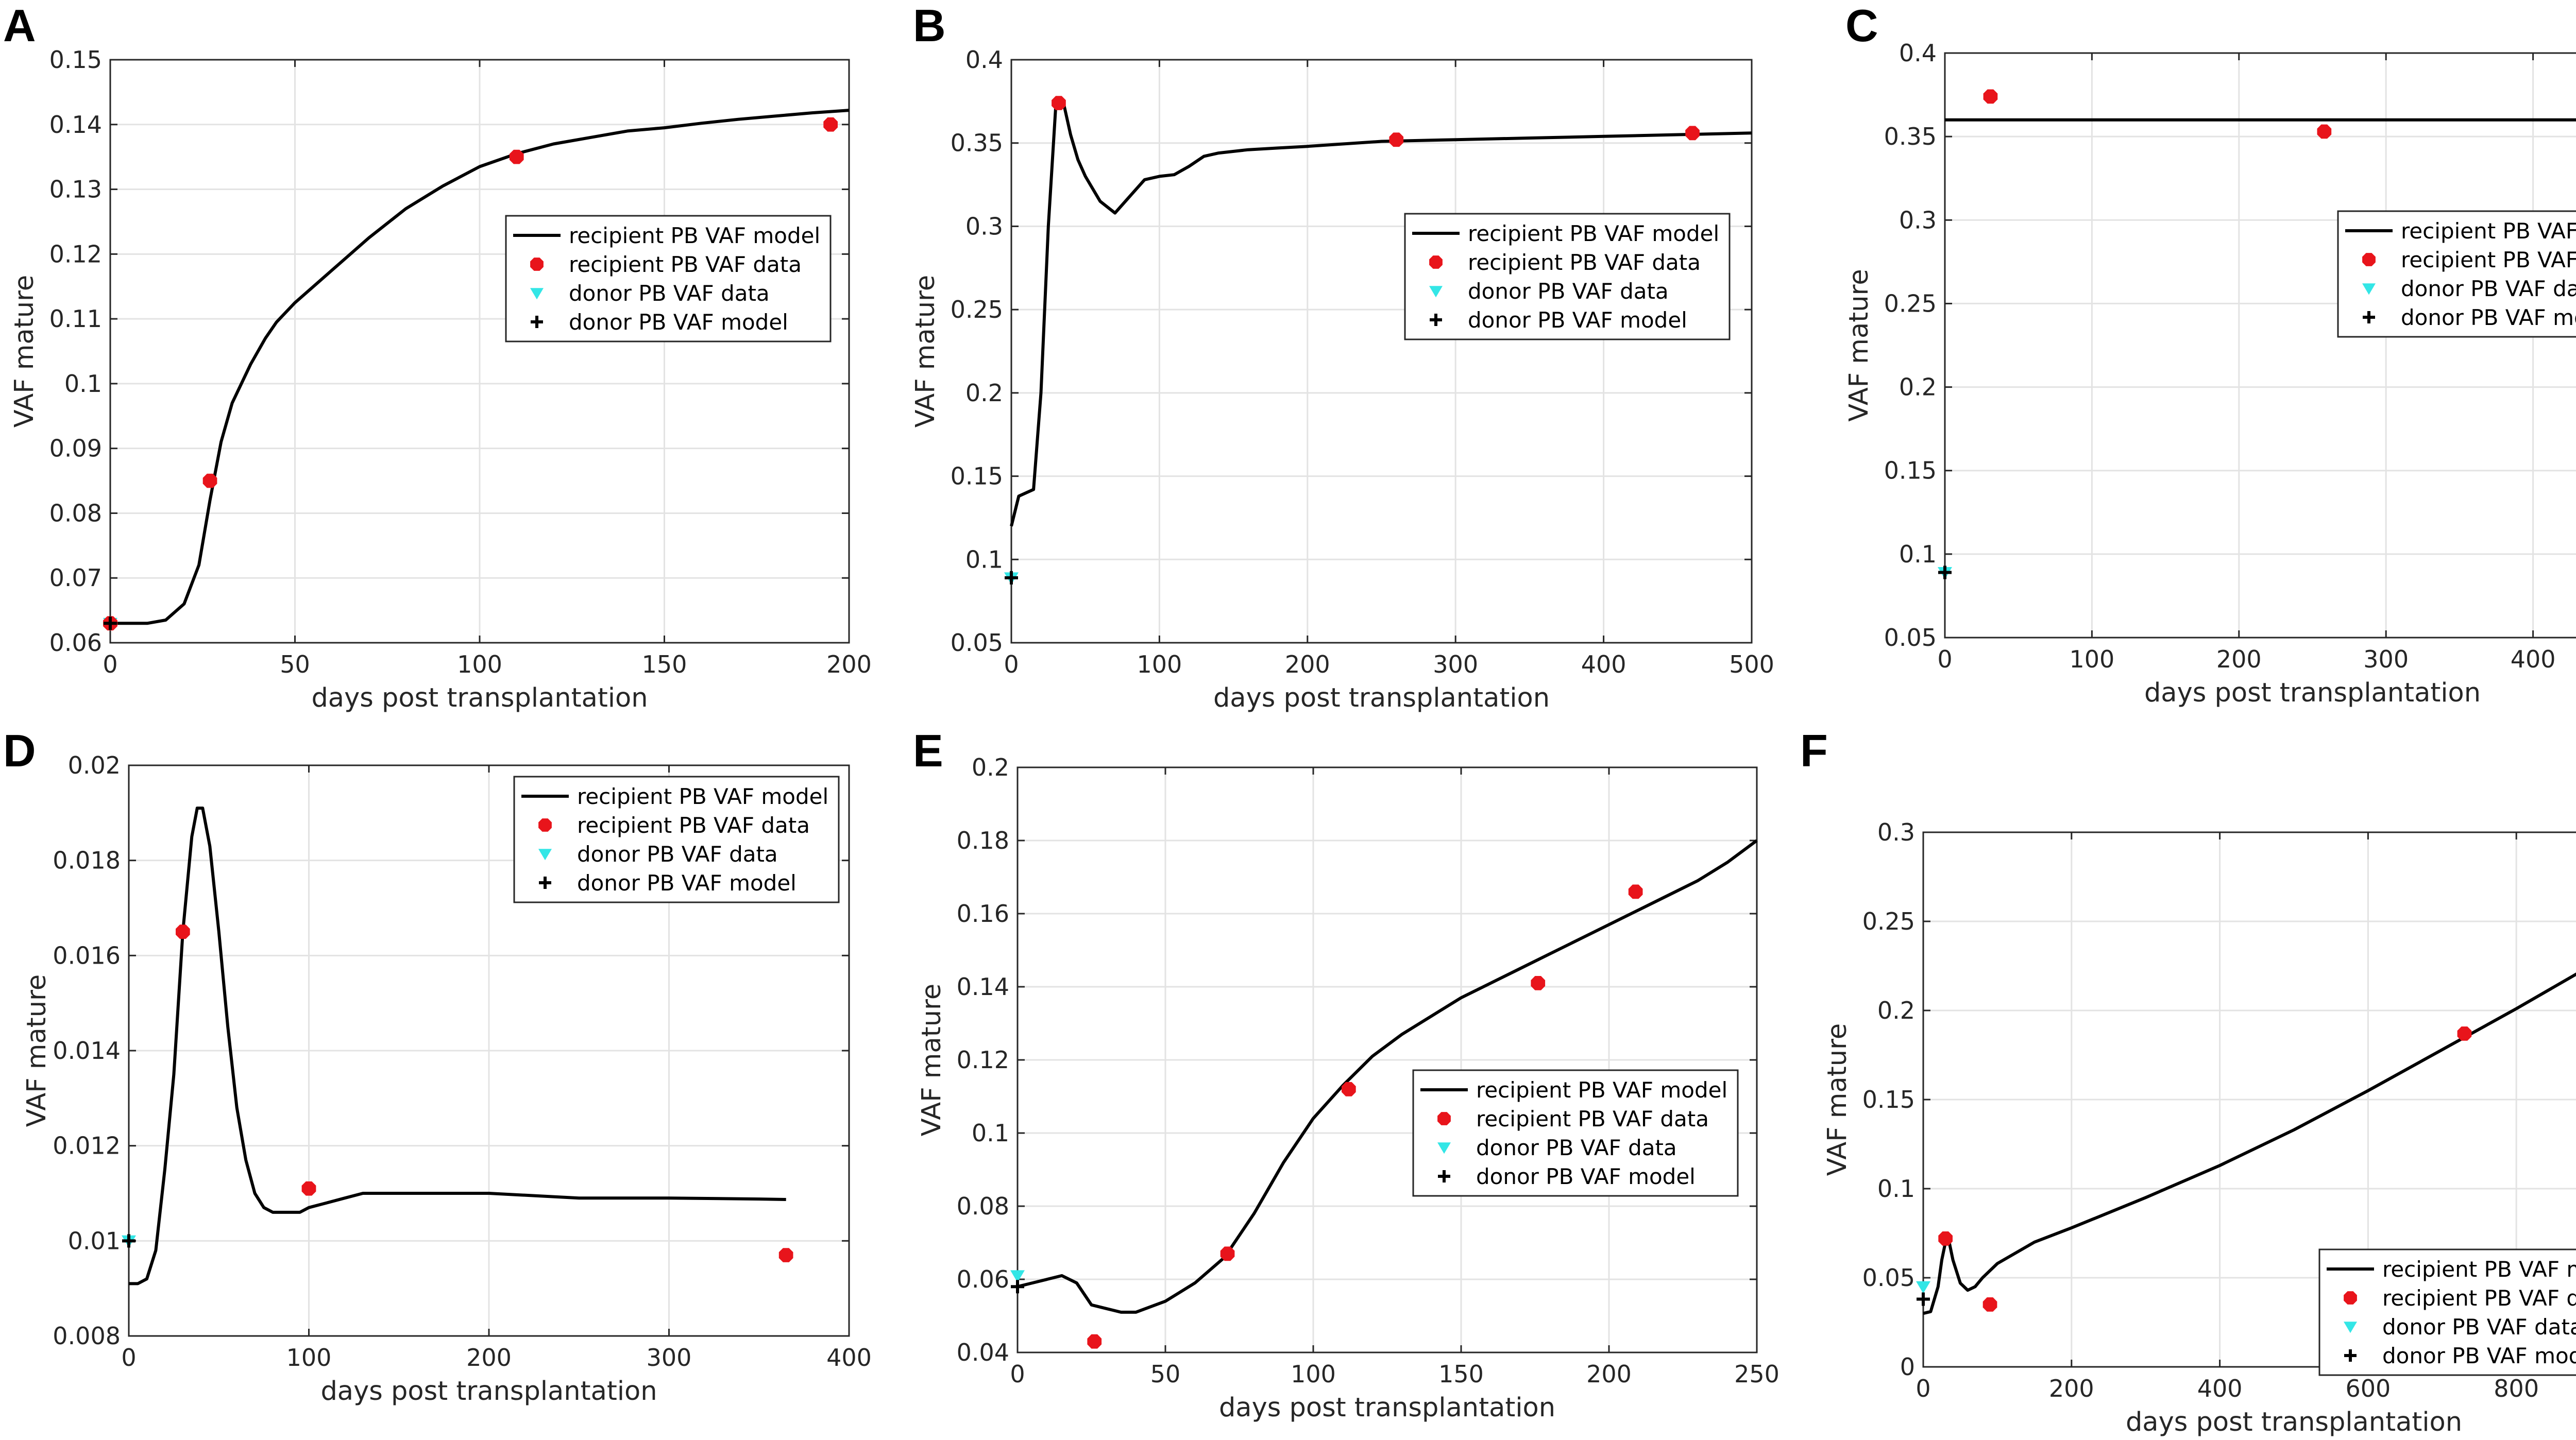  I want to click on donor-model-point, so click(128, 1241).